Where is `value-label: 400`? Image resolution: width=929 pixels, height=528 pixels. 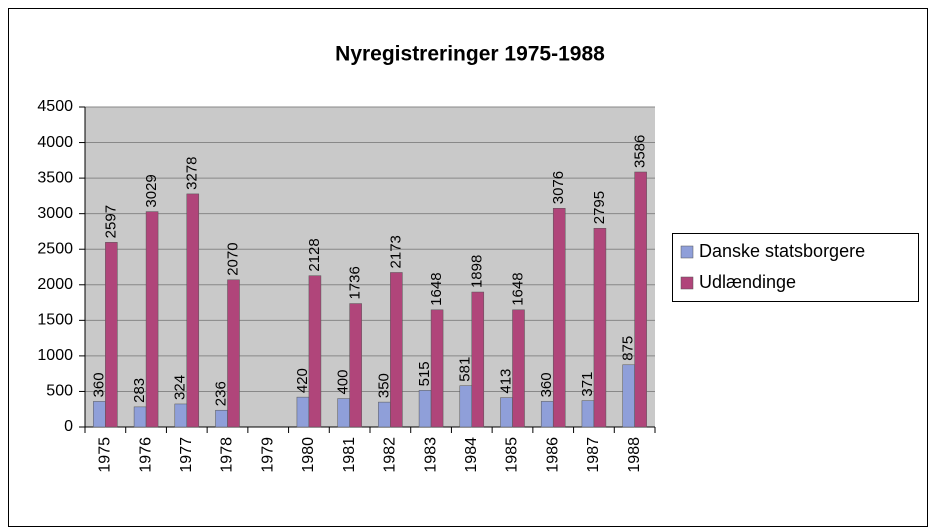
value-label: 400 is located at coordinates (343, 382).